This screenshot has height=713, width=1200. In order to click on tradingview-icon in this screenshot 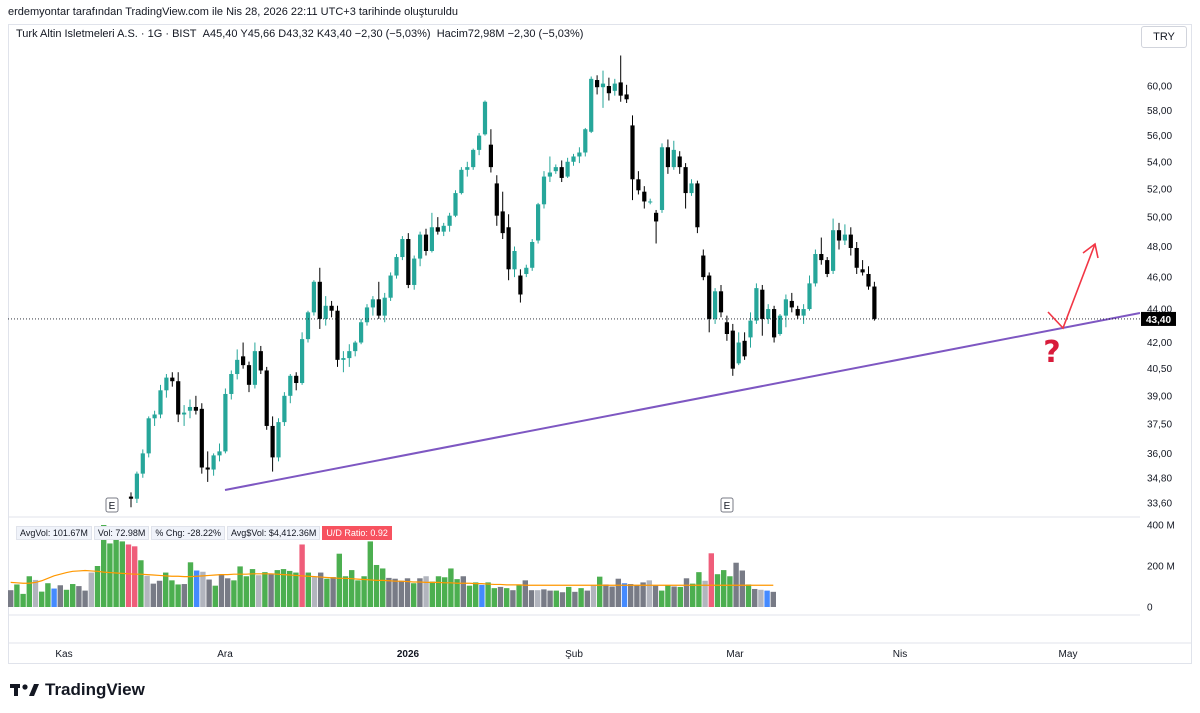, I will do `click(24, 690)`.